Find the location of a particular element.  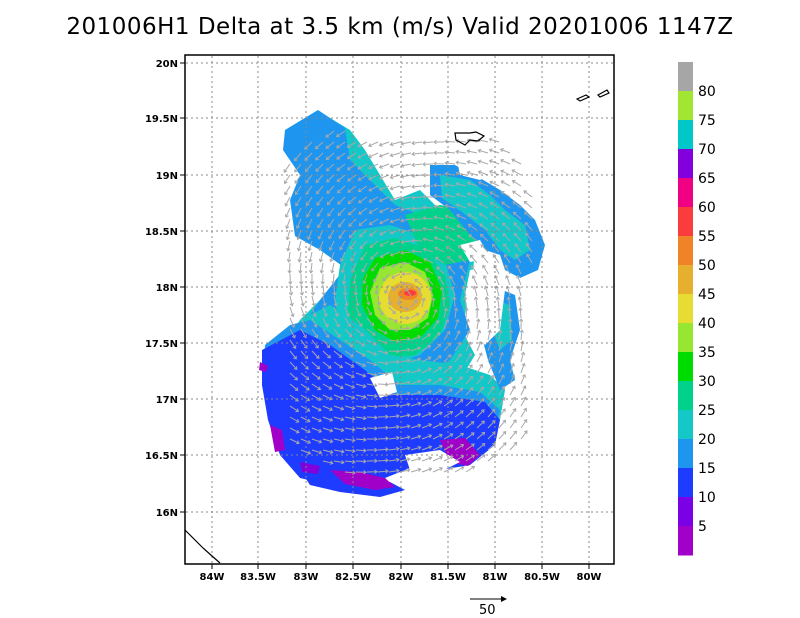

colorbar-label: 10 is located at coordinates (707, 498).